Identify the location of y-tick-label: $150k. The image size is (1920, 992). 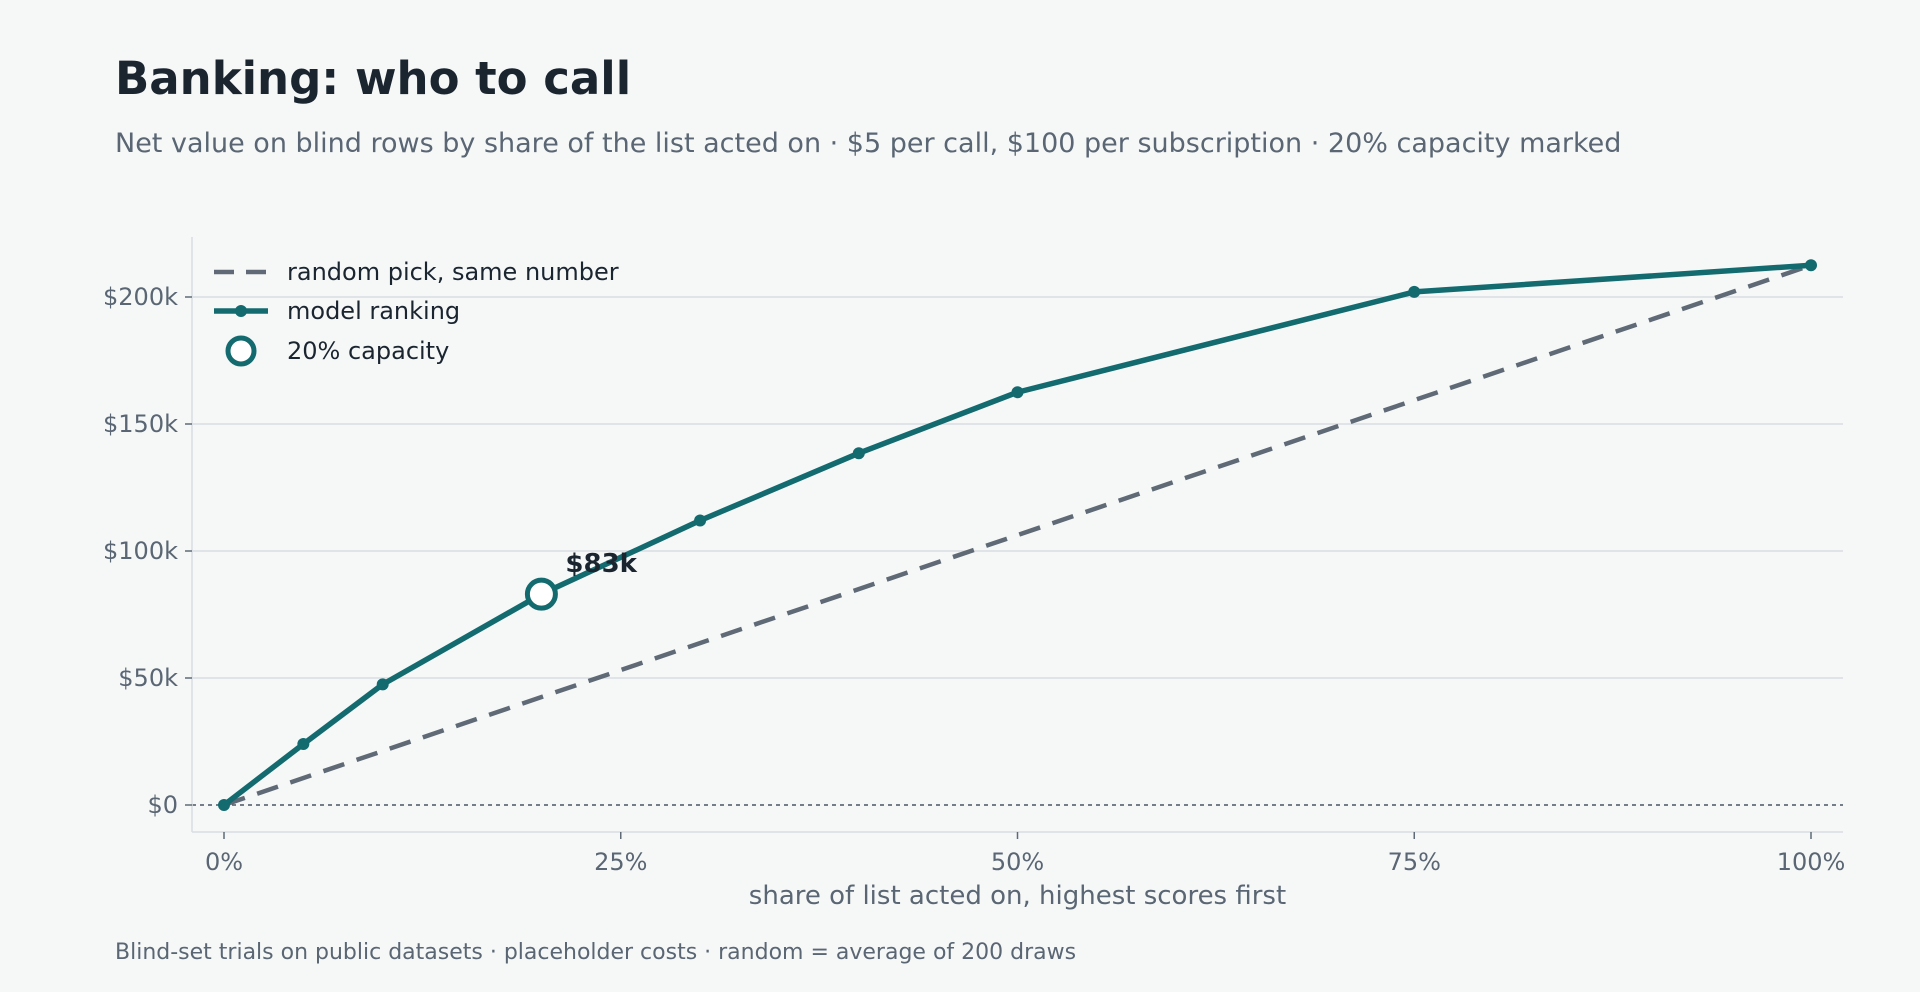
(140, 424).